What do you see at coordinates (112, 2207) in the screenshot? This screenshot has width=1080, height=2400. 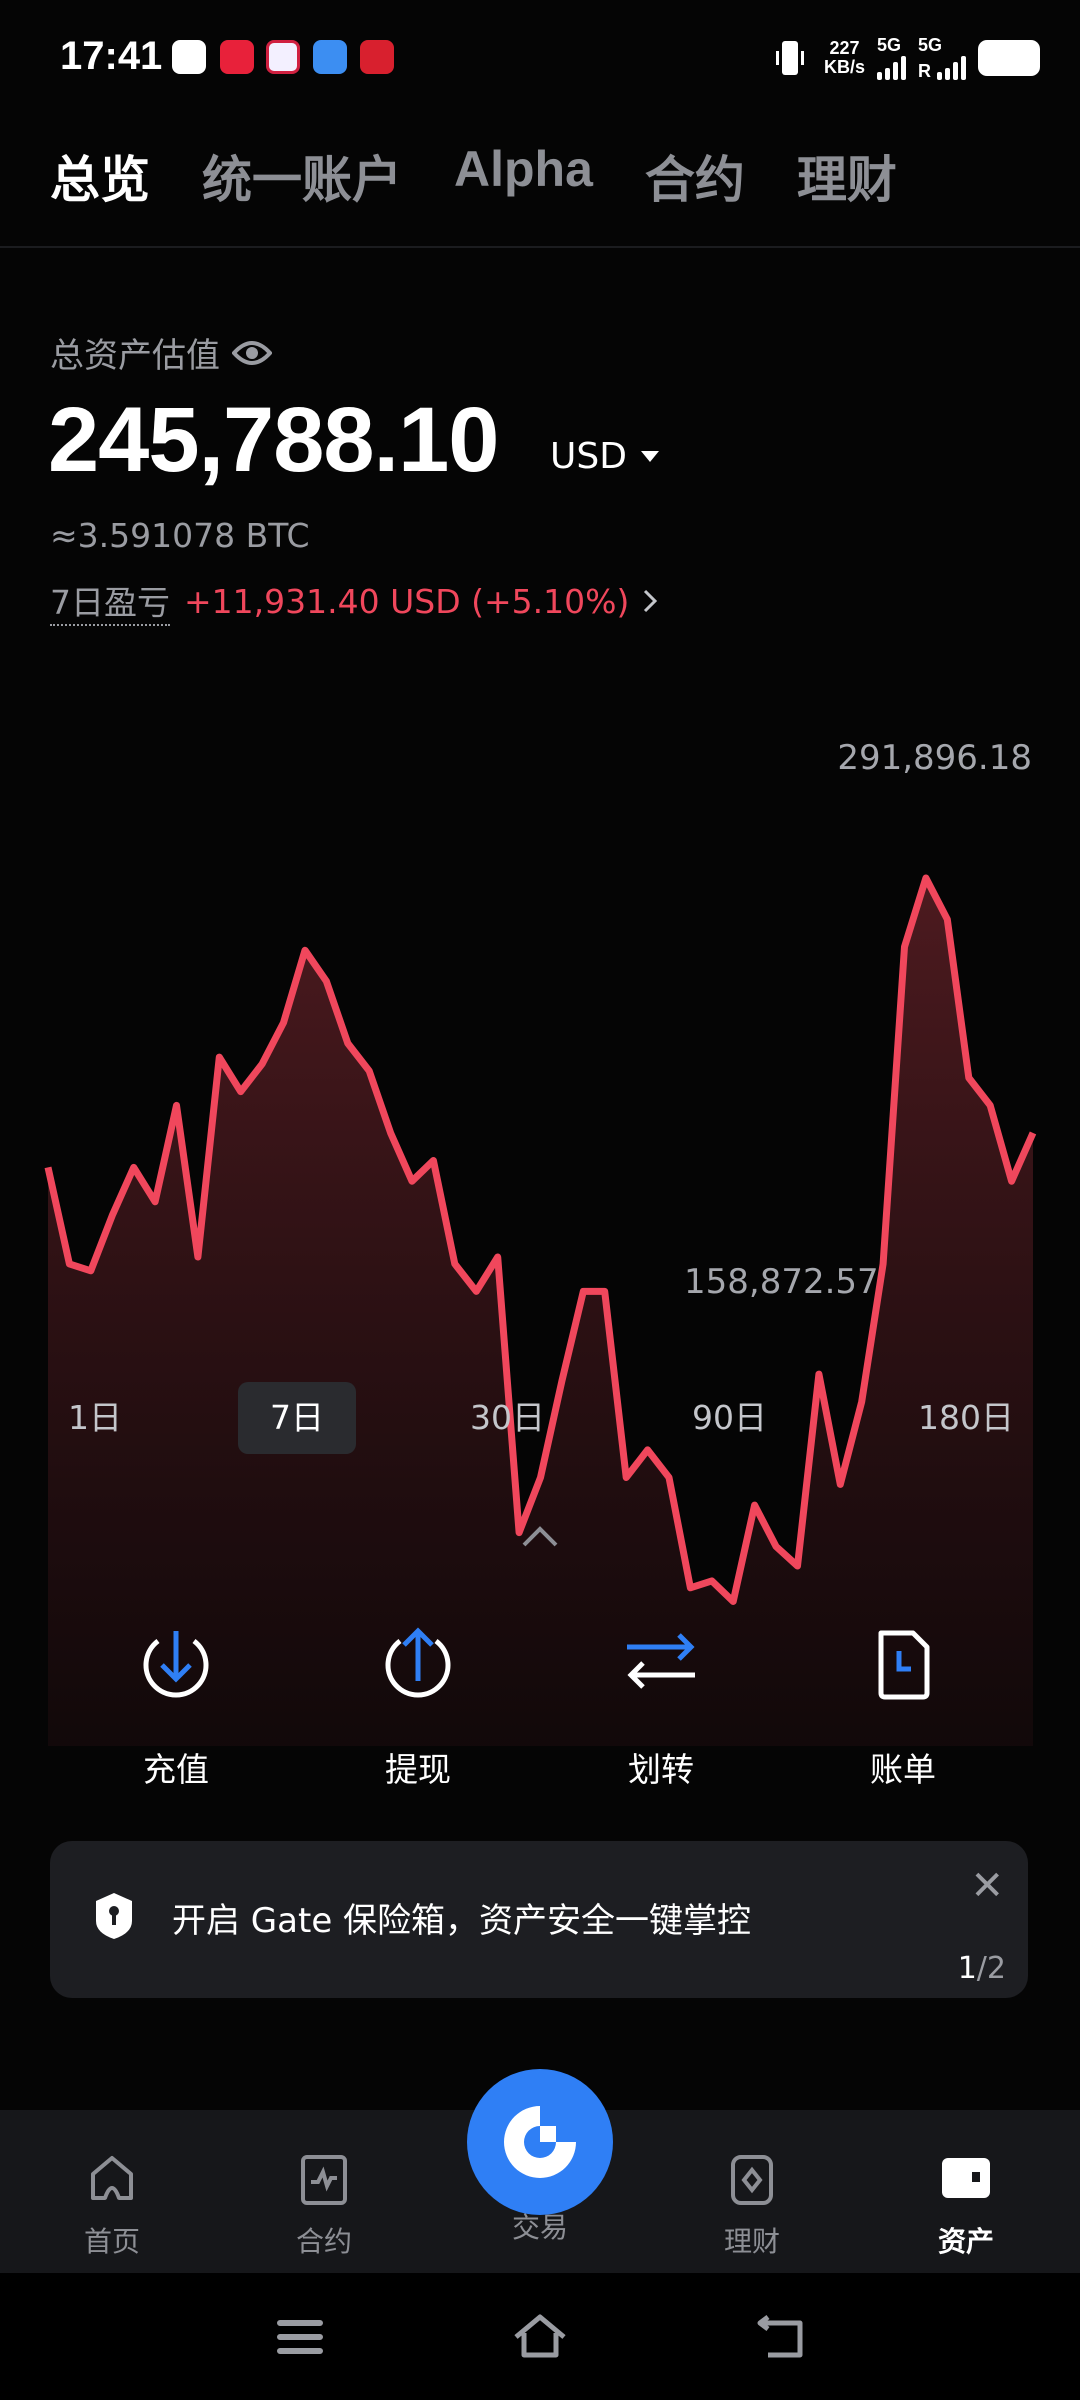 I see `nav-home: 首页` at bounding box center [112, 2207].